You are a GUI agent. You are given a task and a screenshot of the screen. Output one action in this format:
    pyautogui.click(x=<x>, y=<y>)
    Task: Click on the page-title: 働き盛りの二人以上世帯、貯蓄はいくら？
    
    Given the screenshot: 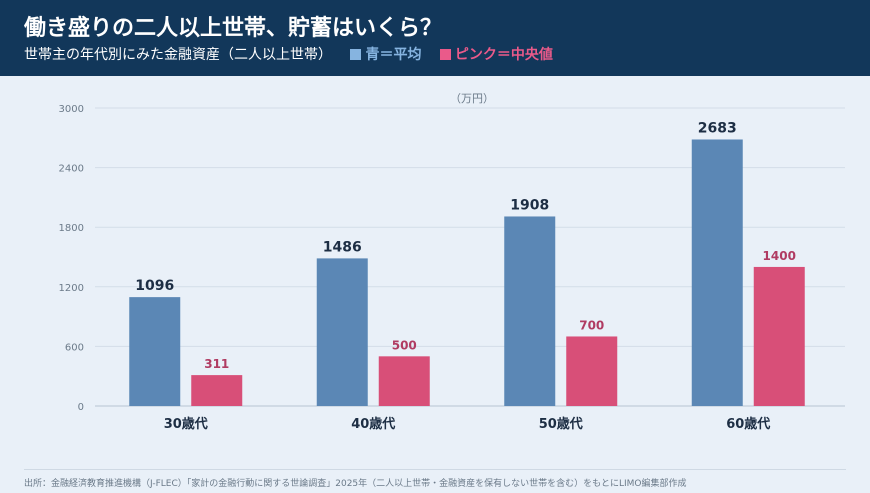 What is the action you would take?
    pyautogui.click(x=233, y=28)
    